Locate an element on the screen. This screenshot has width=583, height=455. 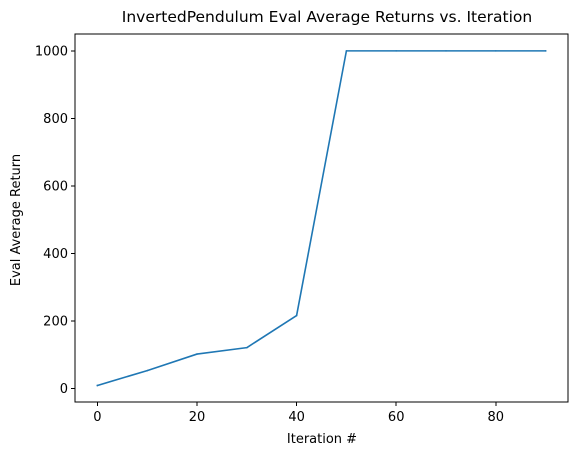
y-tick-label: 0 is located at coordinates (64, 389).